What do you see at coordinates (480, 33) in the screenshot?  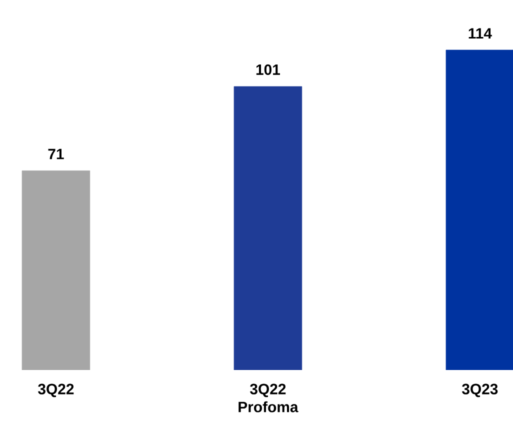 I see `data-label: 114` at bounding box center [480, 33].